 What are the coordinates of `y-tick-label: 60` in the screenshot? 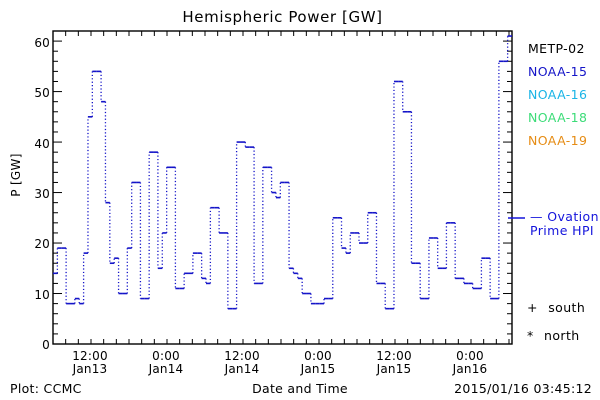 It's located at (42, 43).